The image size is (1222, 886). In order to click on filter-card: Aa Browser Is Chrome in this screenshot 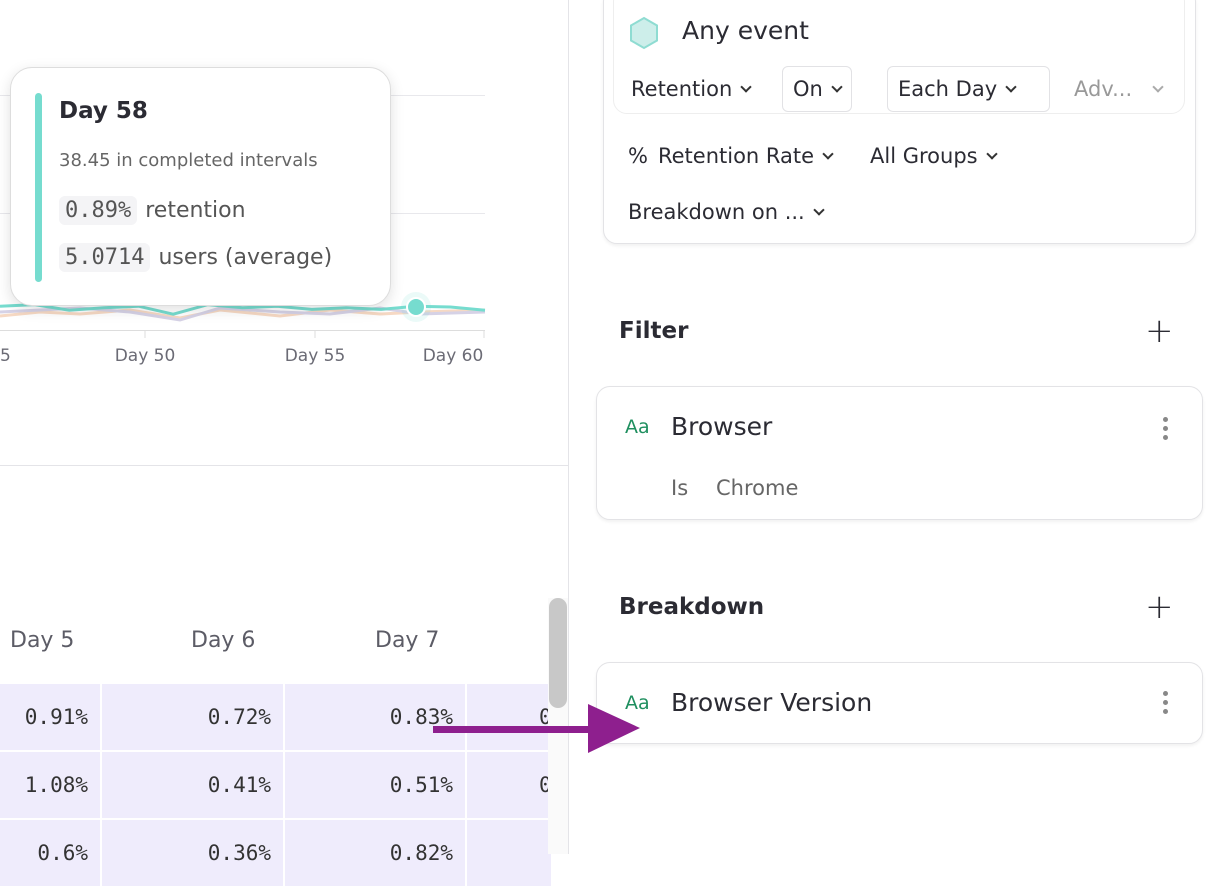, I will do `click(899, 453)`.